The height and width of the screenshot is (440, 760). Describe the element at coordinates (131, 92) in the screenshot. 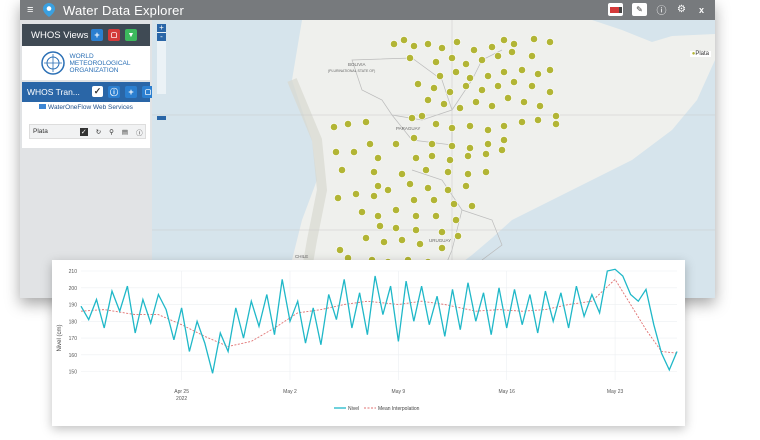

I see `view-add-button: +` at that location.